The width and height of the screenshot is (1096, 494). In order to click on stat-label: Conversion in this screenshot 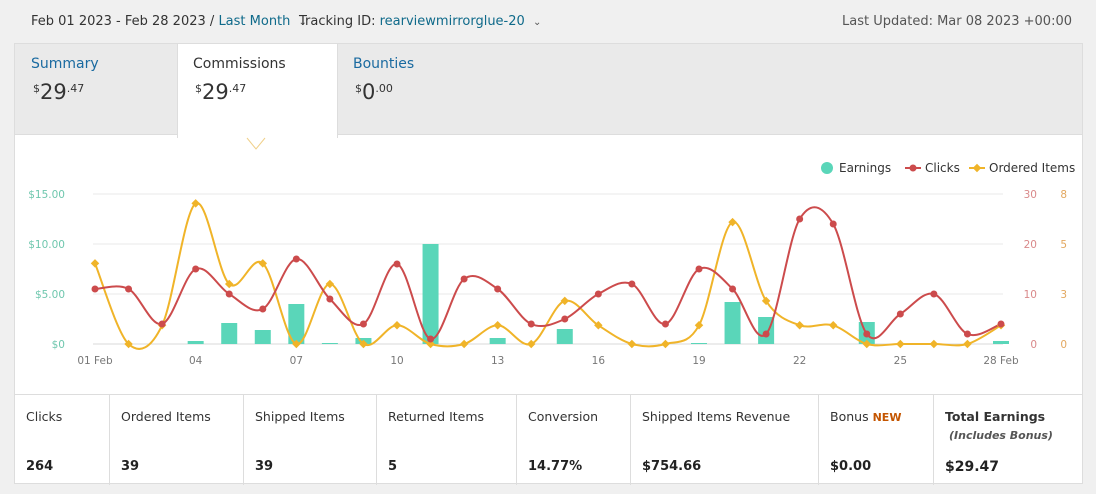, I will do `click(563, 416)`.